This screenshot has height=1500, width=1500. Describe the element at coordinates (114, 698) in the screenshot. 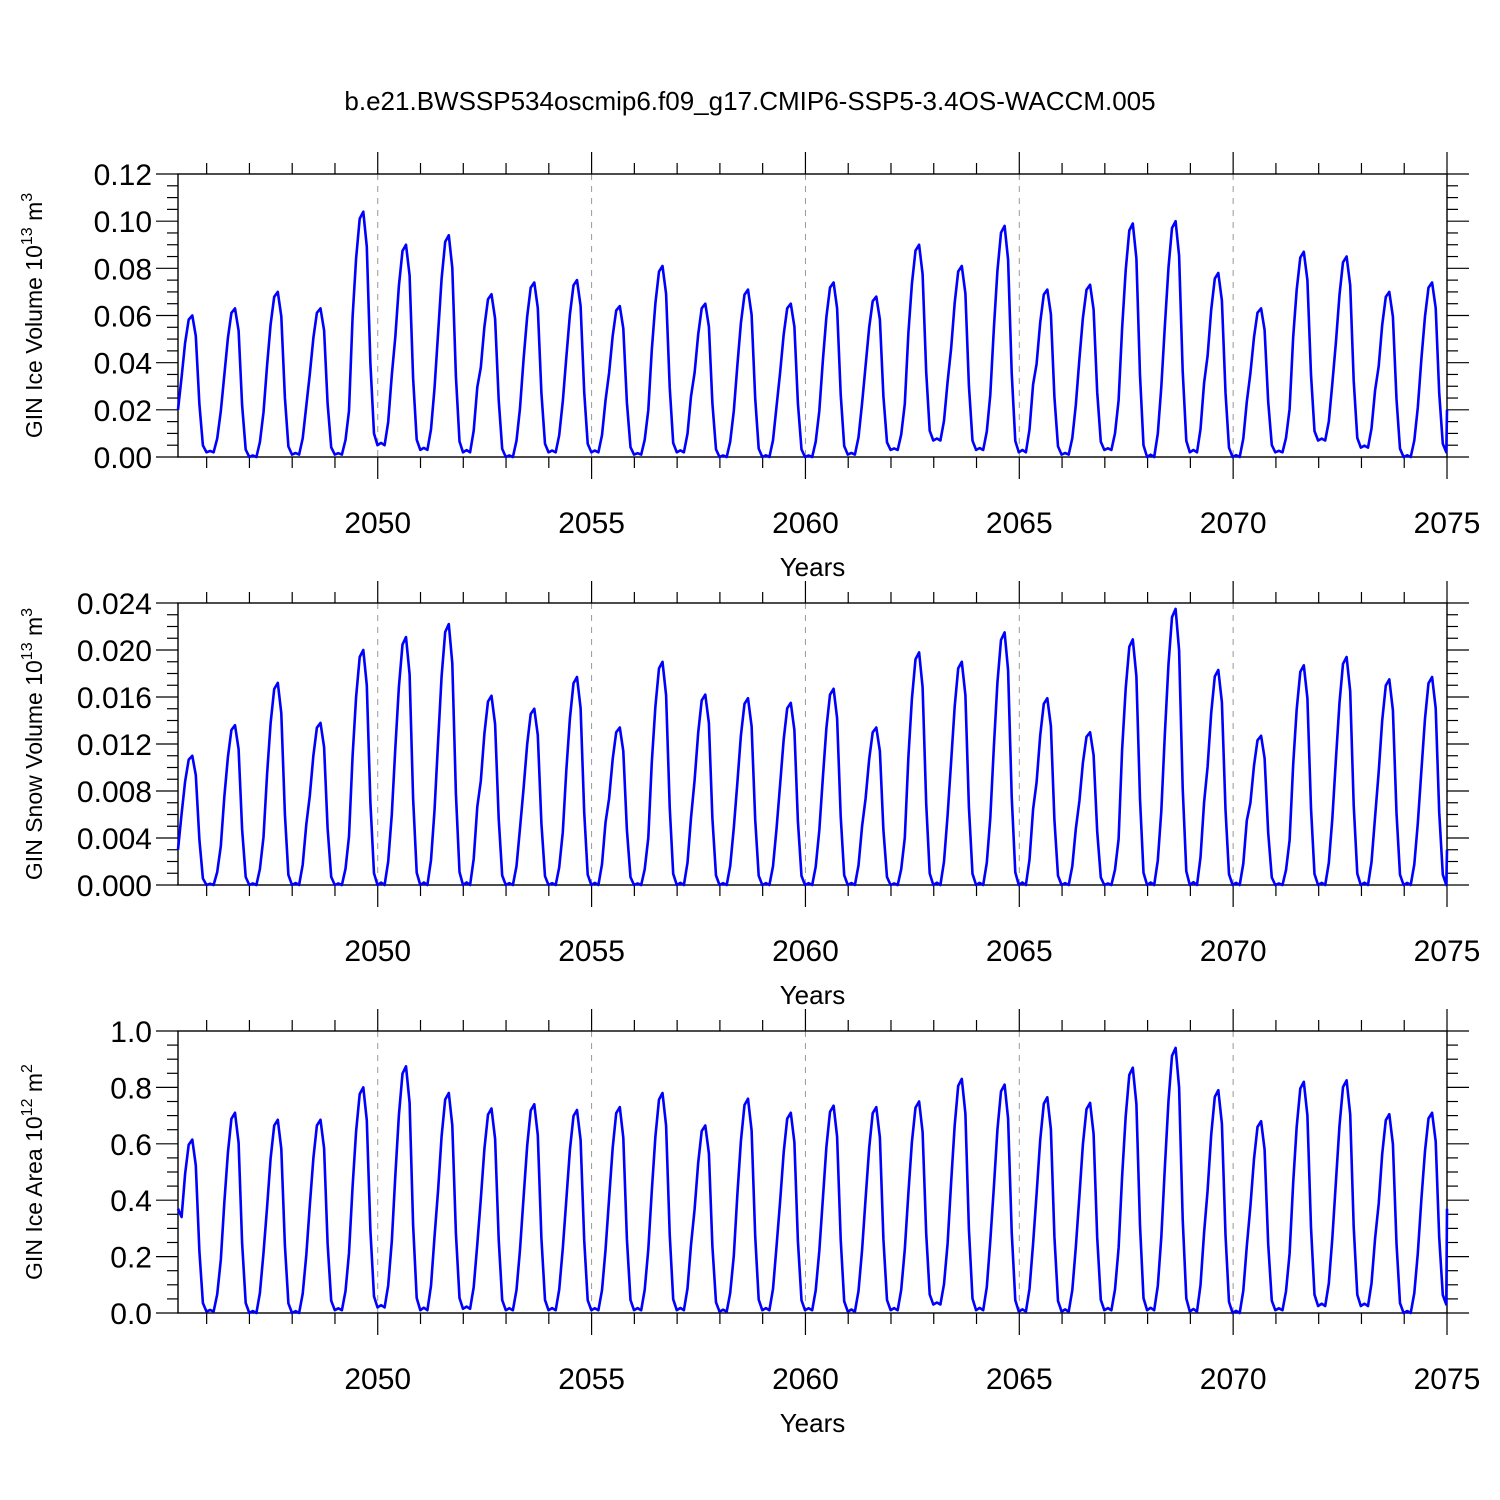

I see `y-tick-label: 0.016` at that location.